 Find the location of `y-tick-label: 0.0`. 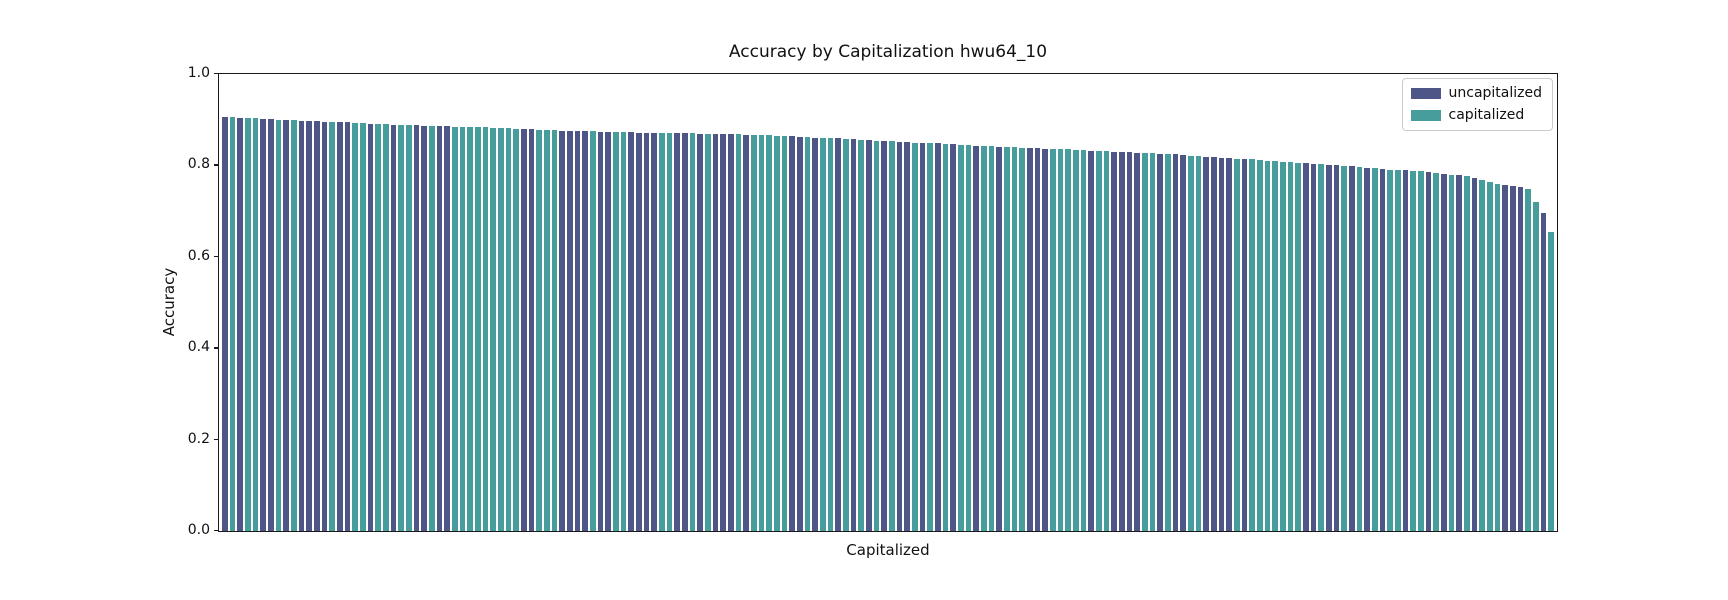

y-tick-label: 0.0 is located at coordinates (198, 530).